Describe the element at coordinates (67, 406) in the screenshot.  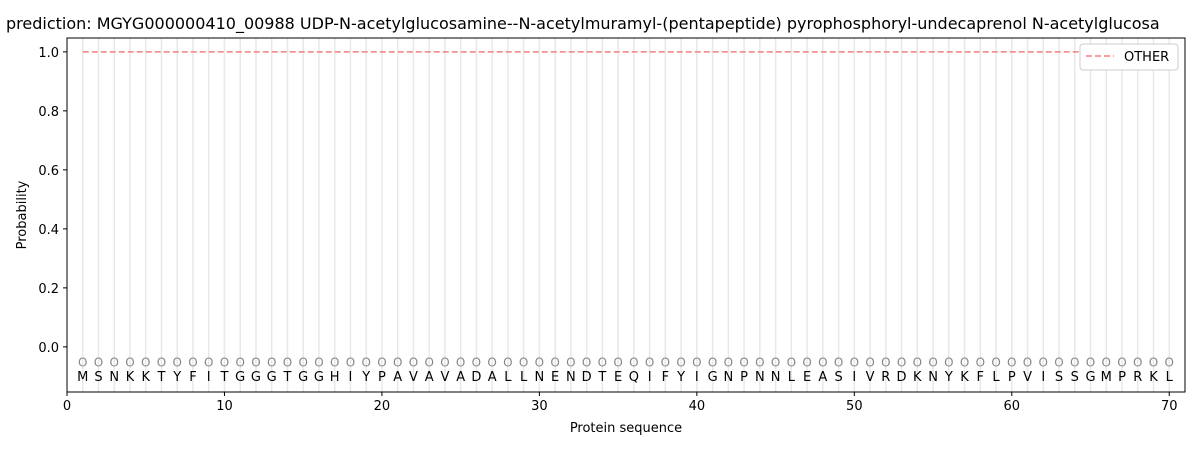
I see `x-tick-label: 0` at that location.